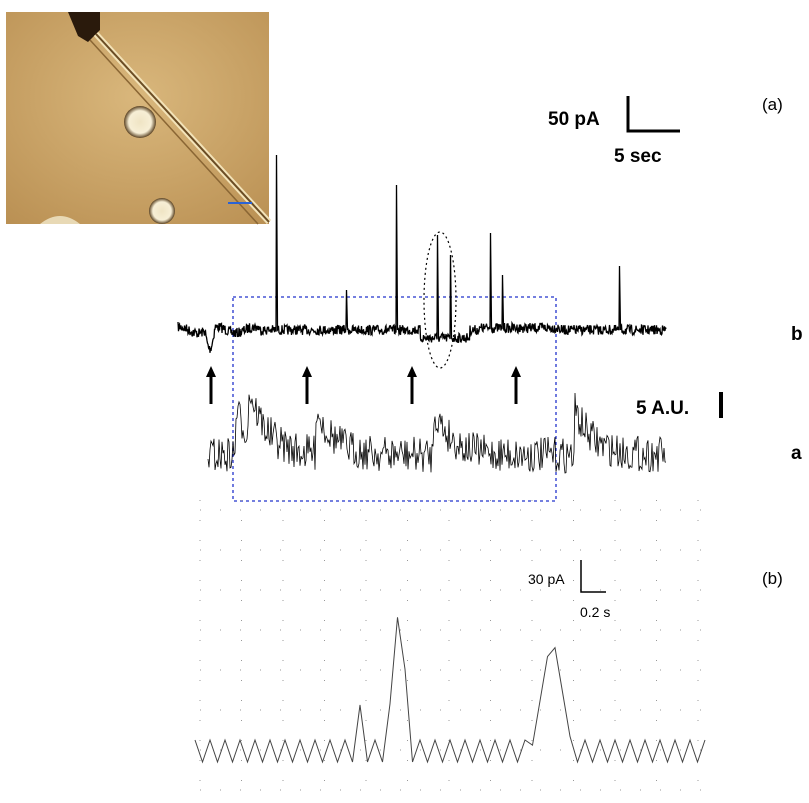 This screenshot has height=803, width=809. Describe the element at coordinates (595, 612) in the screenshot. I see `scale-label: 0.2 s` at that location.